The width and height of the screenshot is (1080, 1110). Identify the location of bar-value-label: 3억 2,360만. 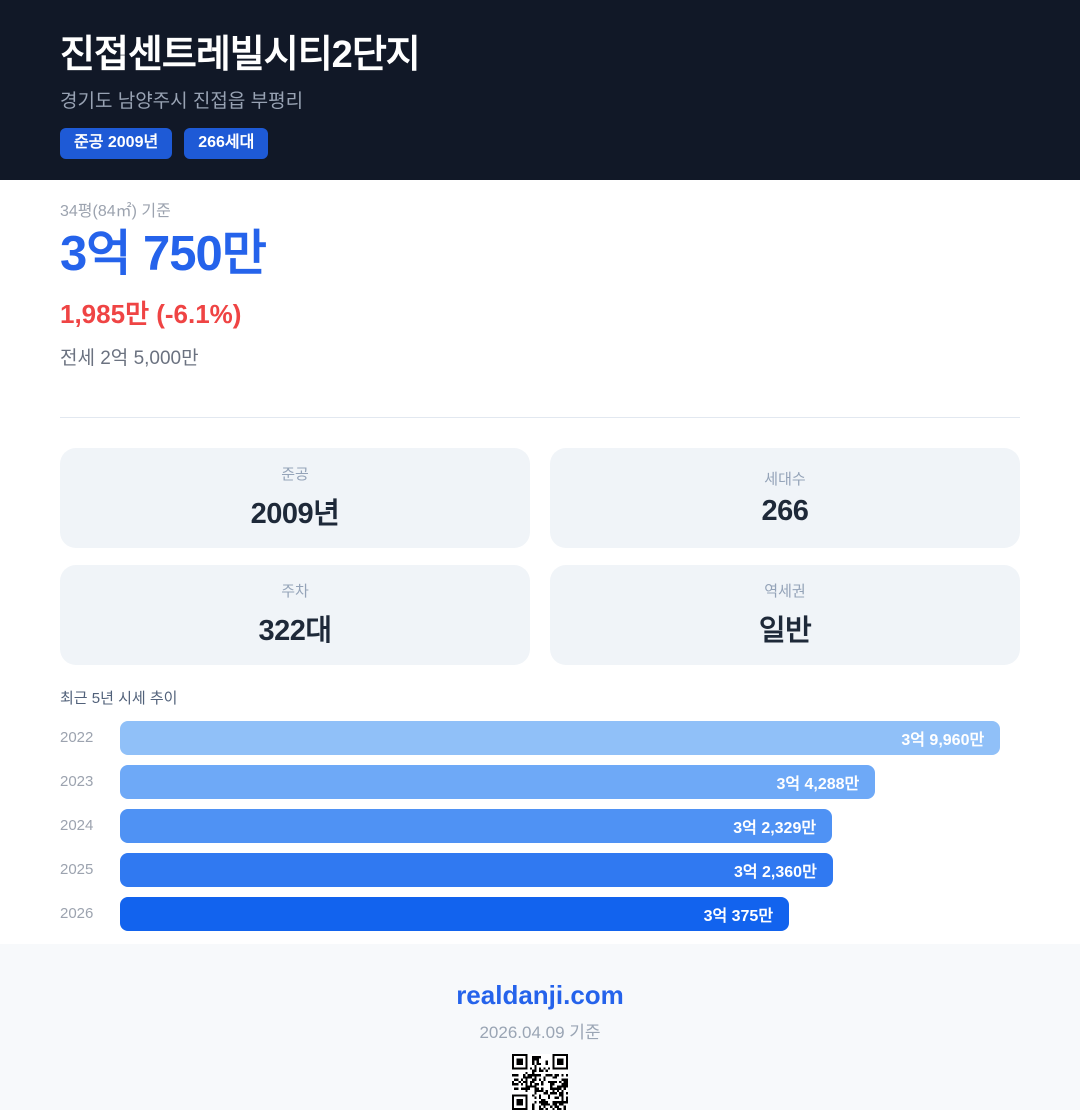
(775, 872).